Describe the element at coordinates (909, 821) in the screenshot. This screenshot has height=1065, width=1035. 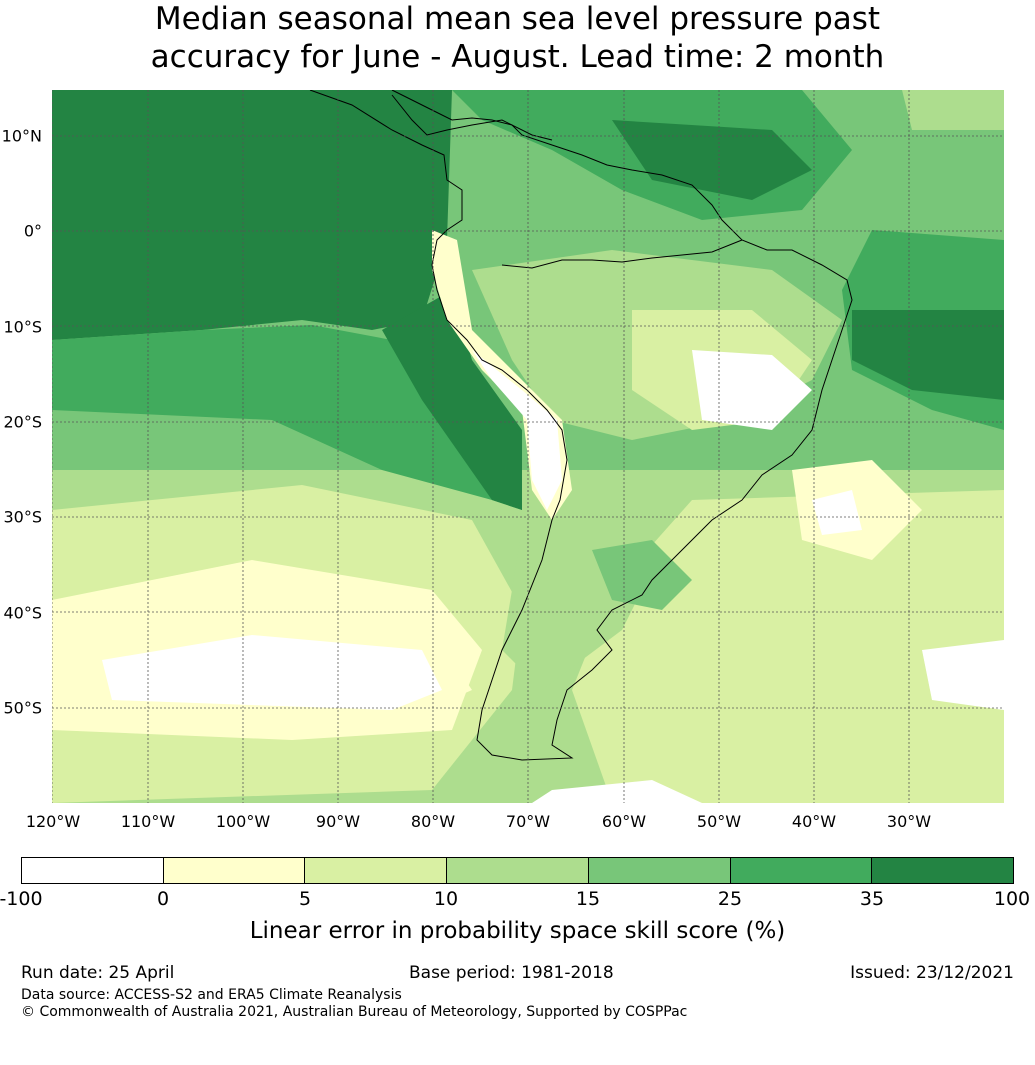
I see `lon-label-30w: 30°W` at that location.